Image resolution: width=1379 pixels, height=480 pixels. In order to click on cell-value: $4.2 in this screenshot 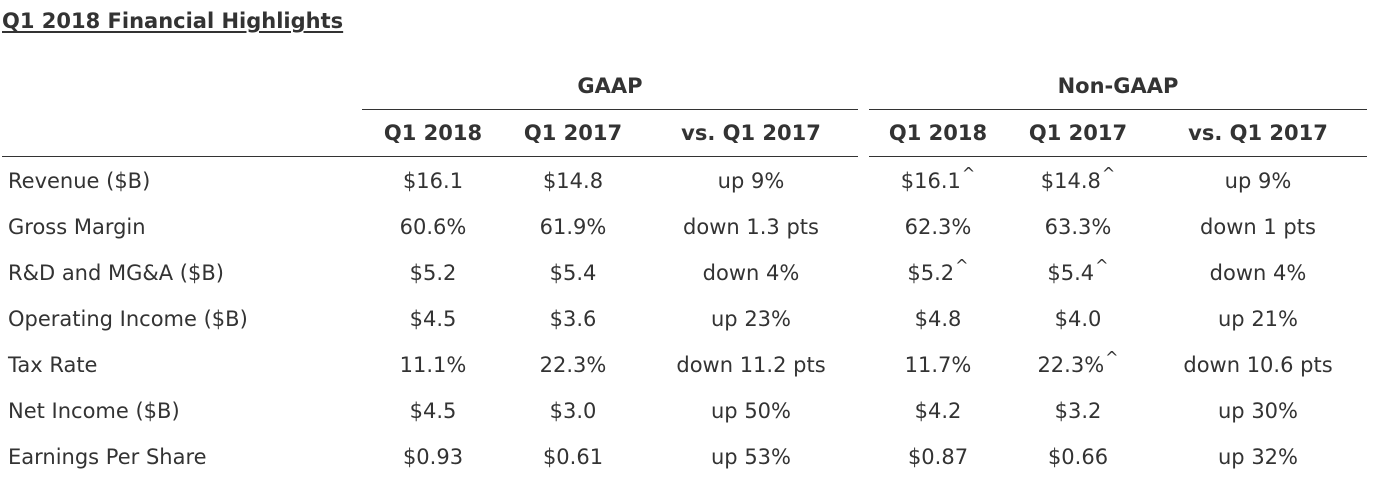, I will do `click(938, 411)`.